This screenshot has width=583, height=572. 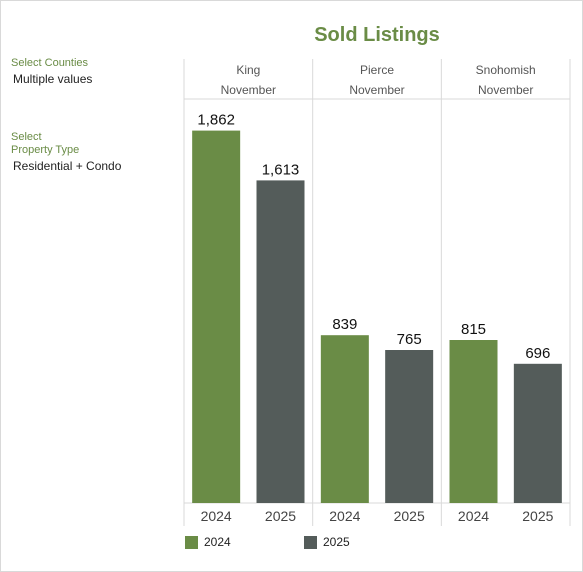 I want to click on legend-swatch-2025, so click(x=310, y=542).